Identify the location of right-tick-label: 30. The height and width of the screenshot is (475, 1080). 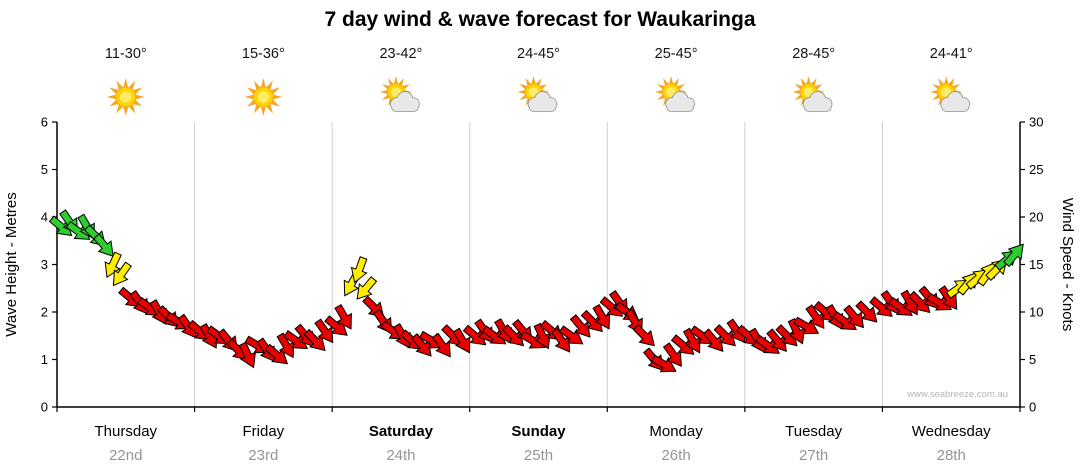
(1036, 122).